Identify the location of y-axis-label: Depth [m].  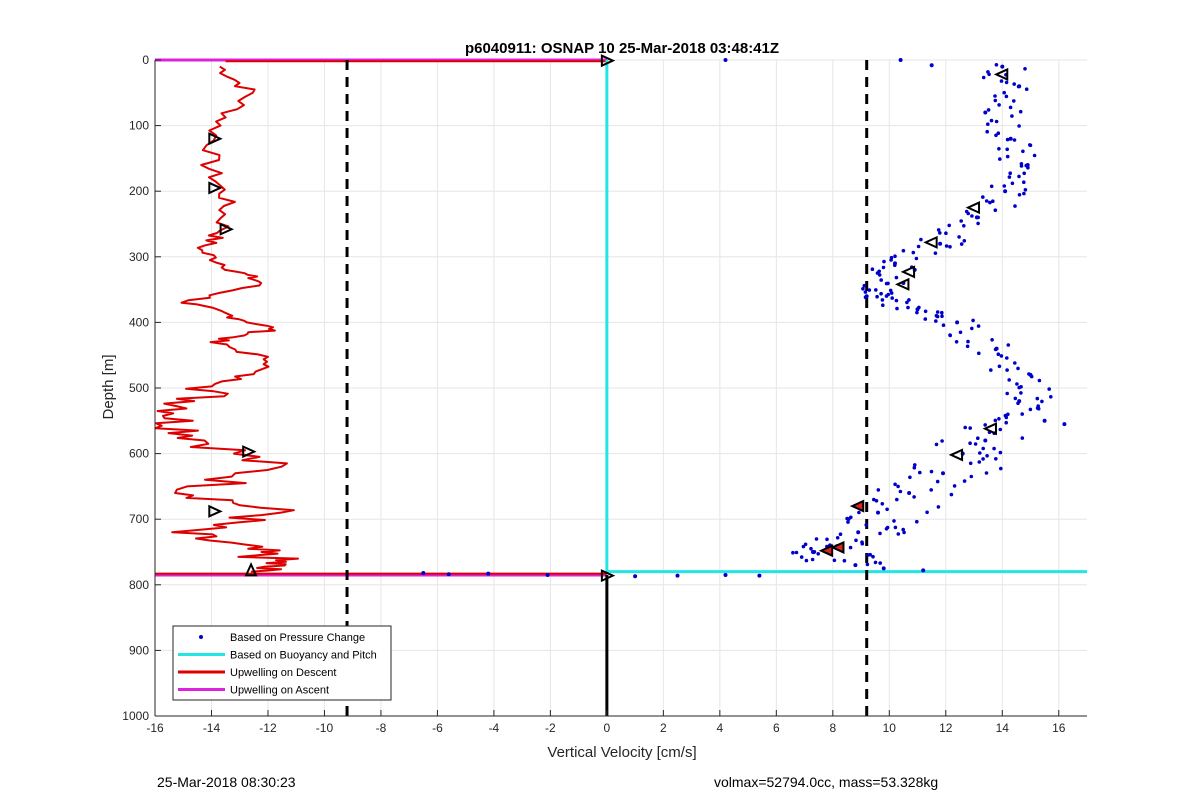
(108, 386).